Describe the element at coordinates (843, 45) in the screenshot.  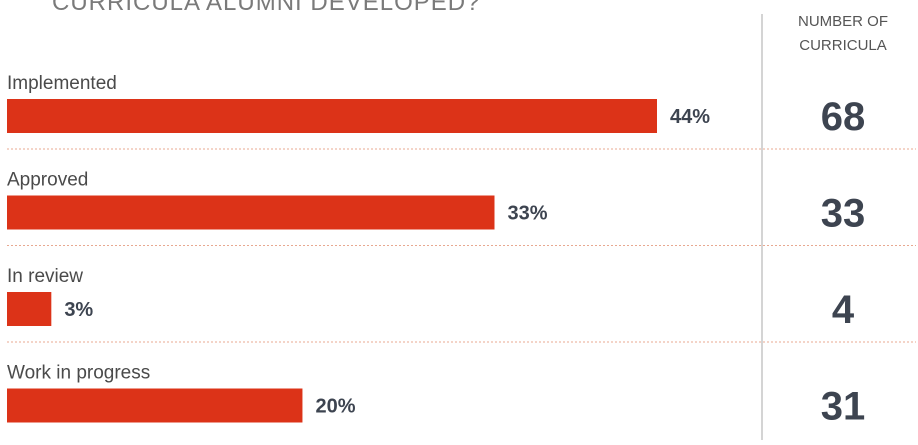
I see `count-column-header-line-2: CURRICULA` at that location.